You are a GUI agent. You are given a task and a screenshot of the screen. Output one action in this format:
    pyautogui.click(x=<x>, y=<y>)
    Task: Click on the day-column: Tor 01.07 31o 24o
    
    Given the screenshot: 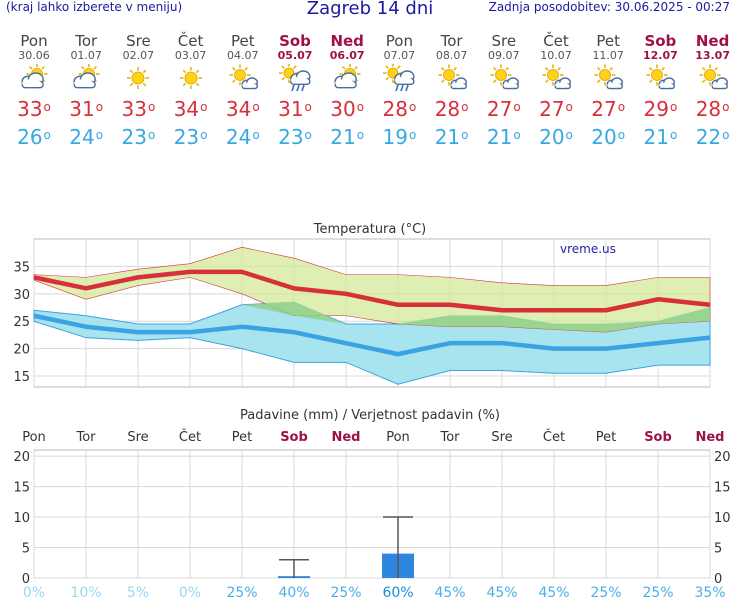 What is the action you would take?
    pyautogui.click(x=86, y=90)
    